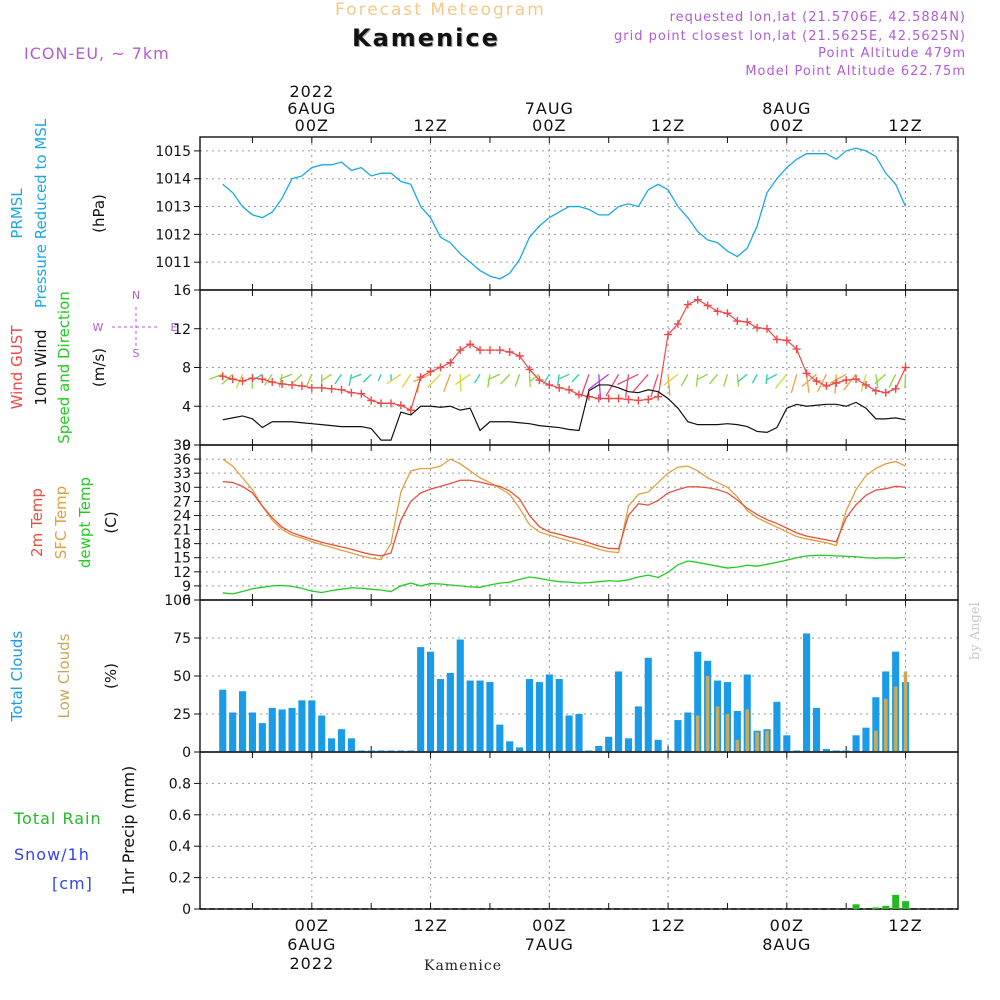  Describe the element at coordinates (173, 180) in the screenshot. I see `y-tick-label: 1014` at that location.